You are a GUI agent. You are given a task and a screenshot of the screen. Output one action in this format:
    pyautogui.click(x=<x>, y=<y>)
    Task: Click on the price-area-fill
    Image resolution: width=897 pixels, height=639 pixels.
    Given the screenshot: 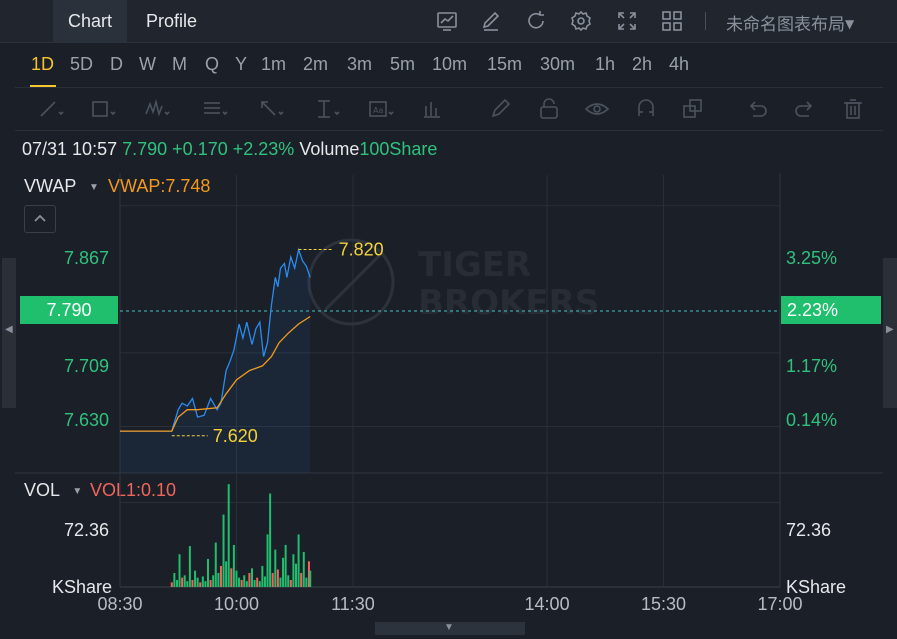 What is the action you would take?
    pyautogui.click(x=215, y=361)
    